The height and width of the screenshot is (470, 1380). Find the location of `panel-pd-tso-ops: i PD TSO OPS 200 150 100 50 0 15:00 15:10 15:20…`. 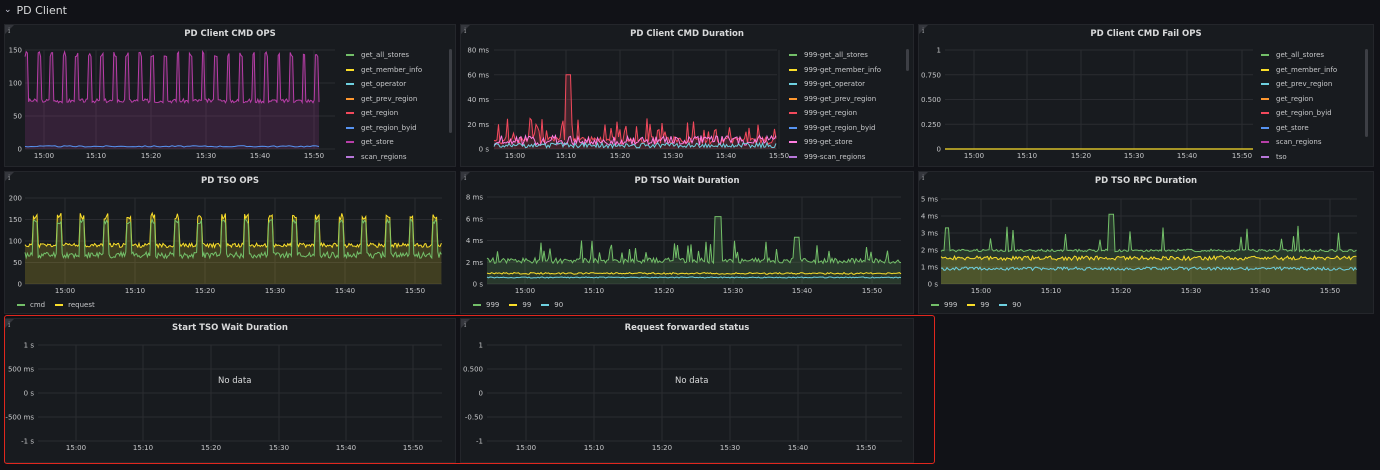

panel-pd-tso-ops: i PD TSO OPS 200 150 100 50 0 15:00 15:10 15:20… is located at coordinates (230, 242).